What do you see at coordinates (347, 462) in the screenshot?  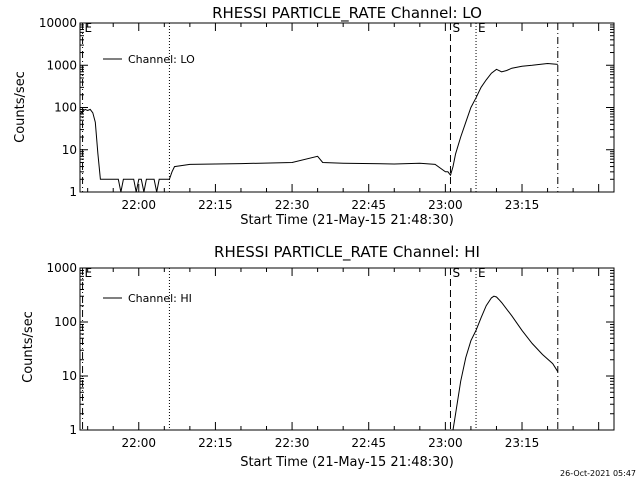 I see `hi-x-axis-label: Start Time (21-May-15 21:48:30)` at bounding box center [347, 462].